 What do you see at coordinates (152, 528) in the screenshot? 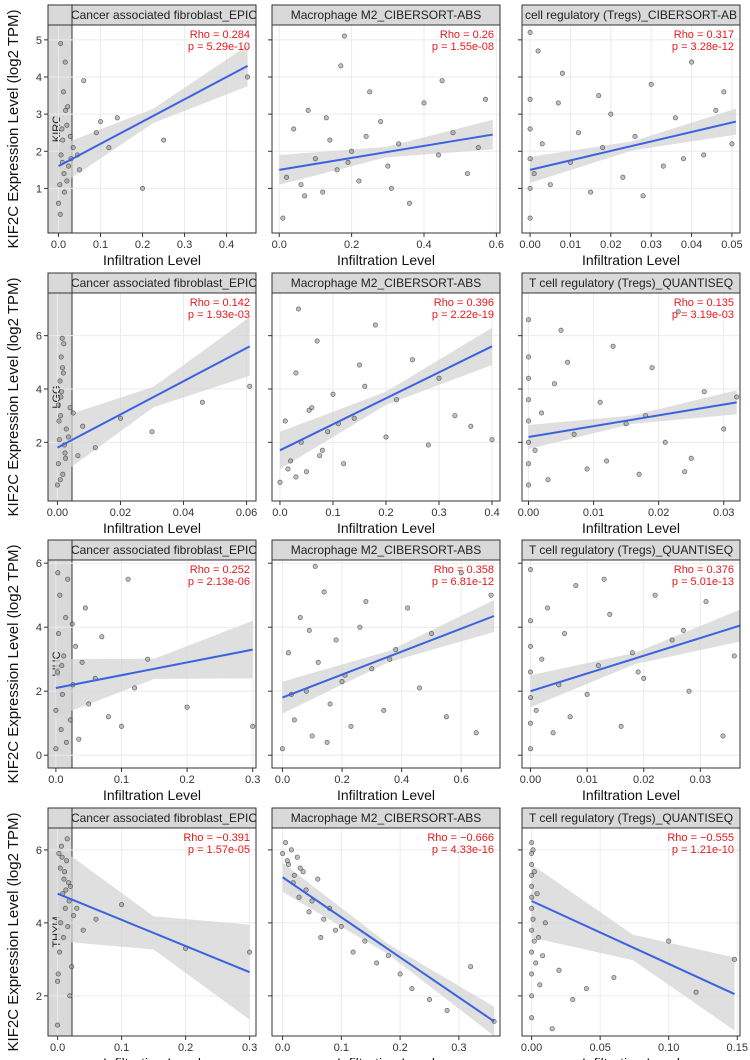
I see `x-axis-title: Infiltration Level` at bounding box center [152, 528].